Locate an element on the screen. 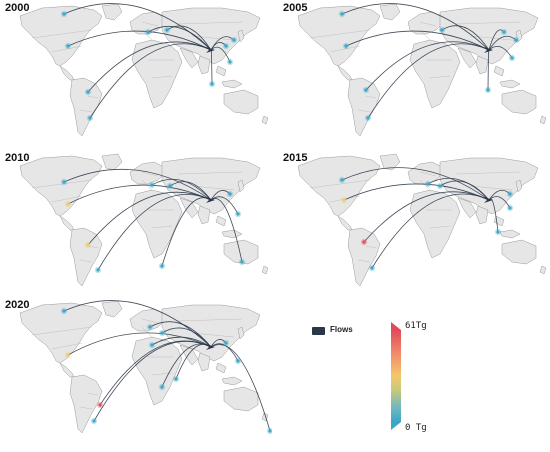 This screenshot has width=550, height=452. world-map-2005 is located at coordinates (422, 70).